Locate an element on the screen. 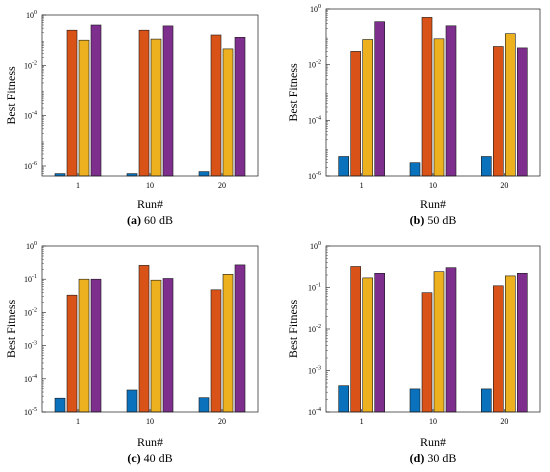 The height and width of the screenshot is (472, 550). panel-caption: (c) 40 dB is located at coordinates (149, 458).